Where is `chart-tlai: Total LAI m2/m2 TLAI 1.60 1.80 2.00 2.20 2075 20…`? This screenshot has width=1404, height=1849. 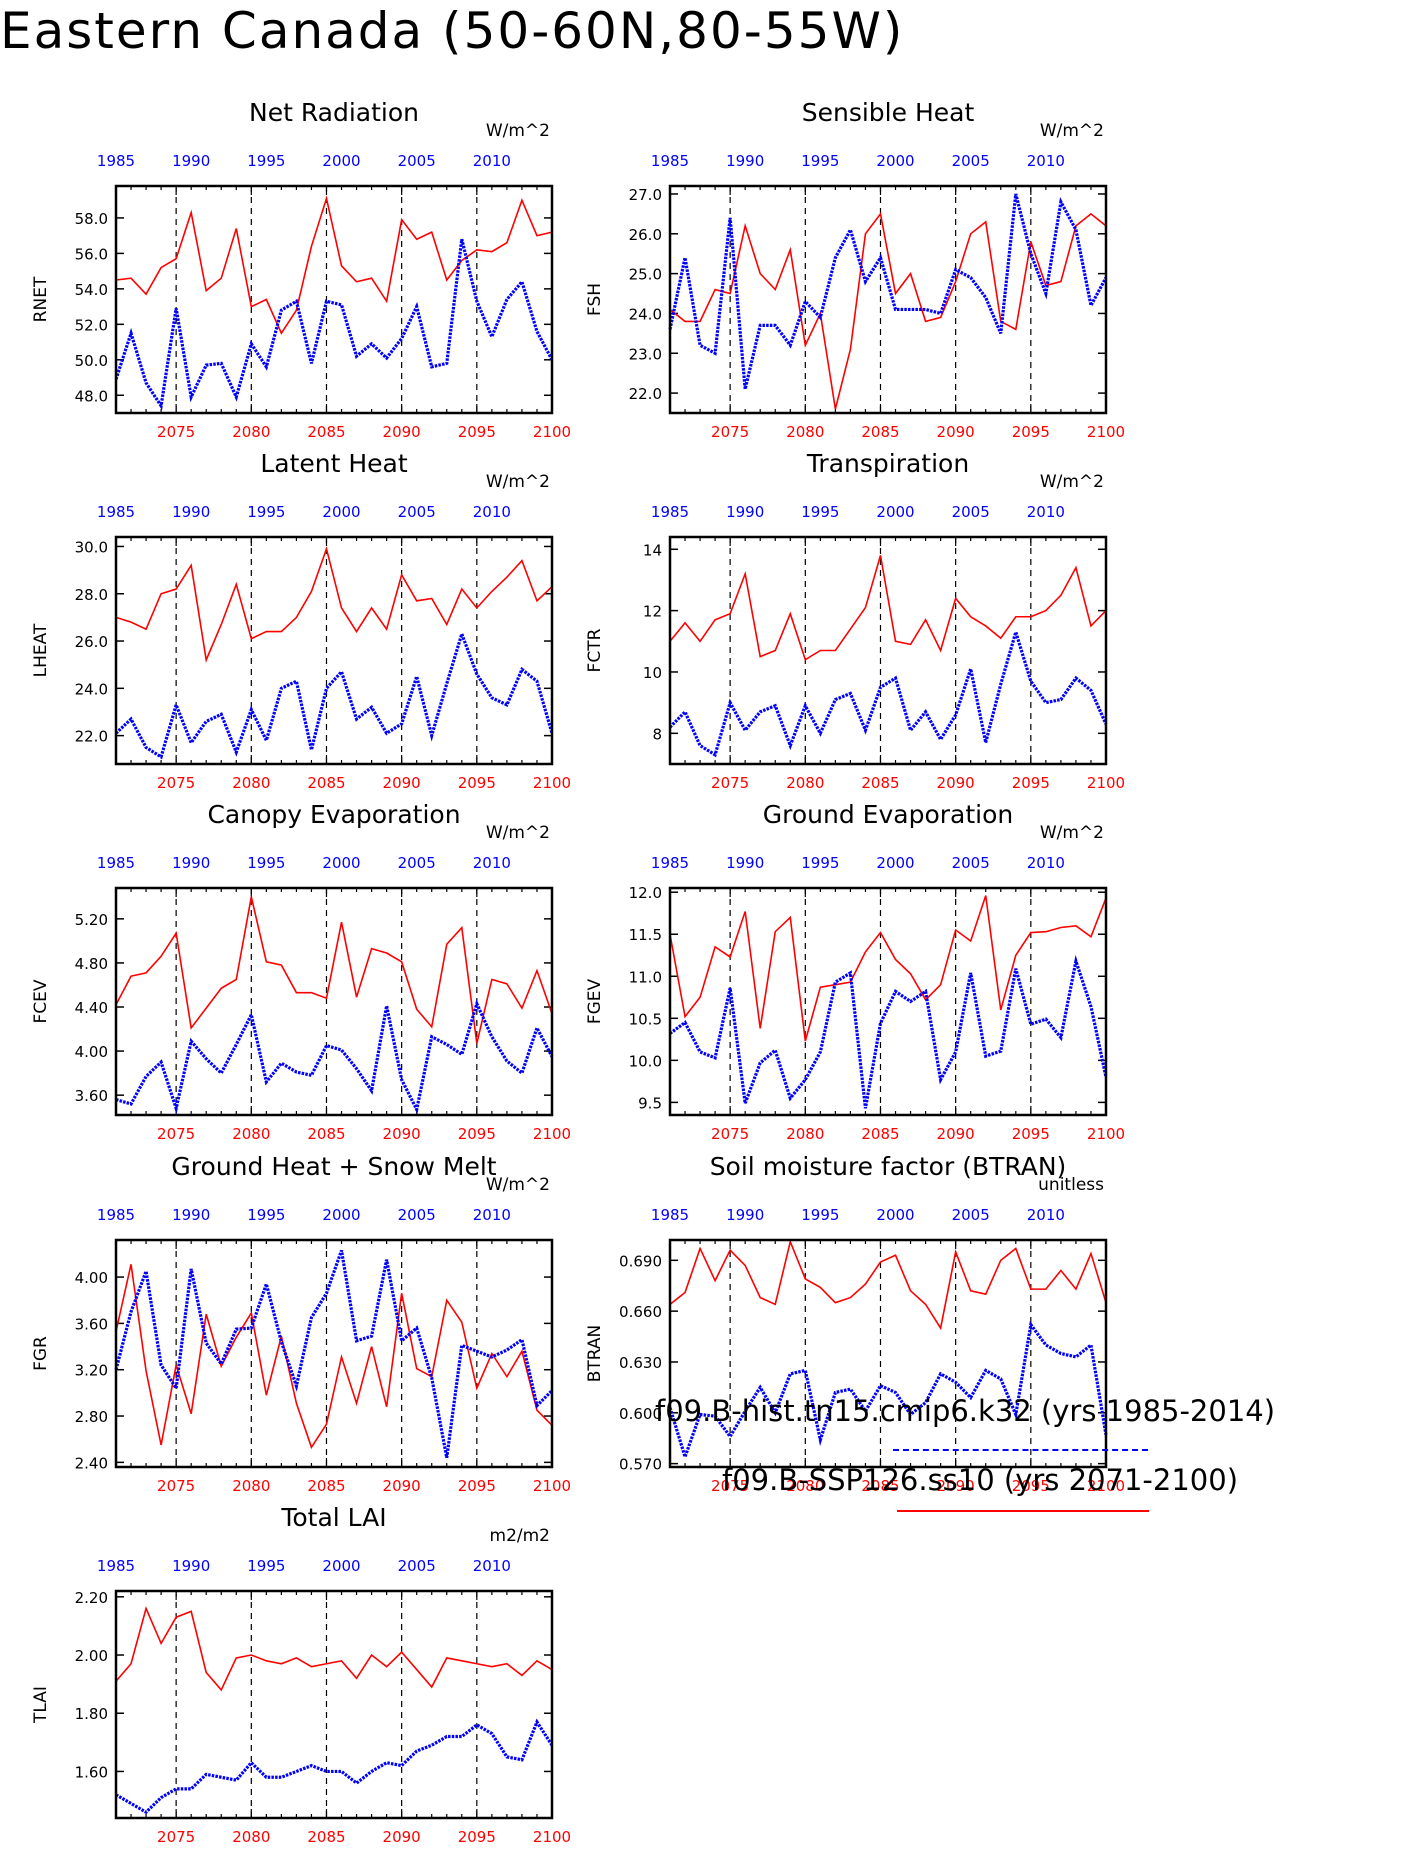 chart-tlai: Total LAI m2/m2 TLAI 1.60 1.80 2.00 2.20 2075 20… is located at coordinates (301, 1674).